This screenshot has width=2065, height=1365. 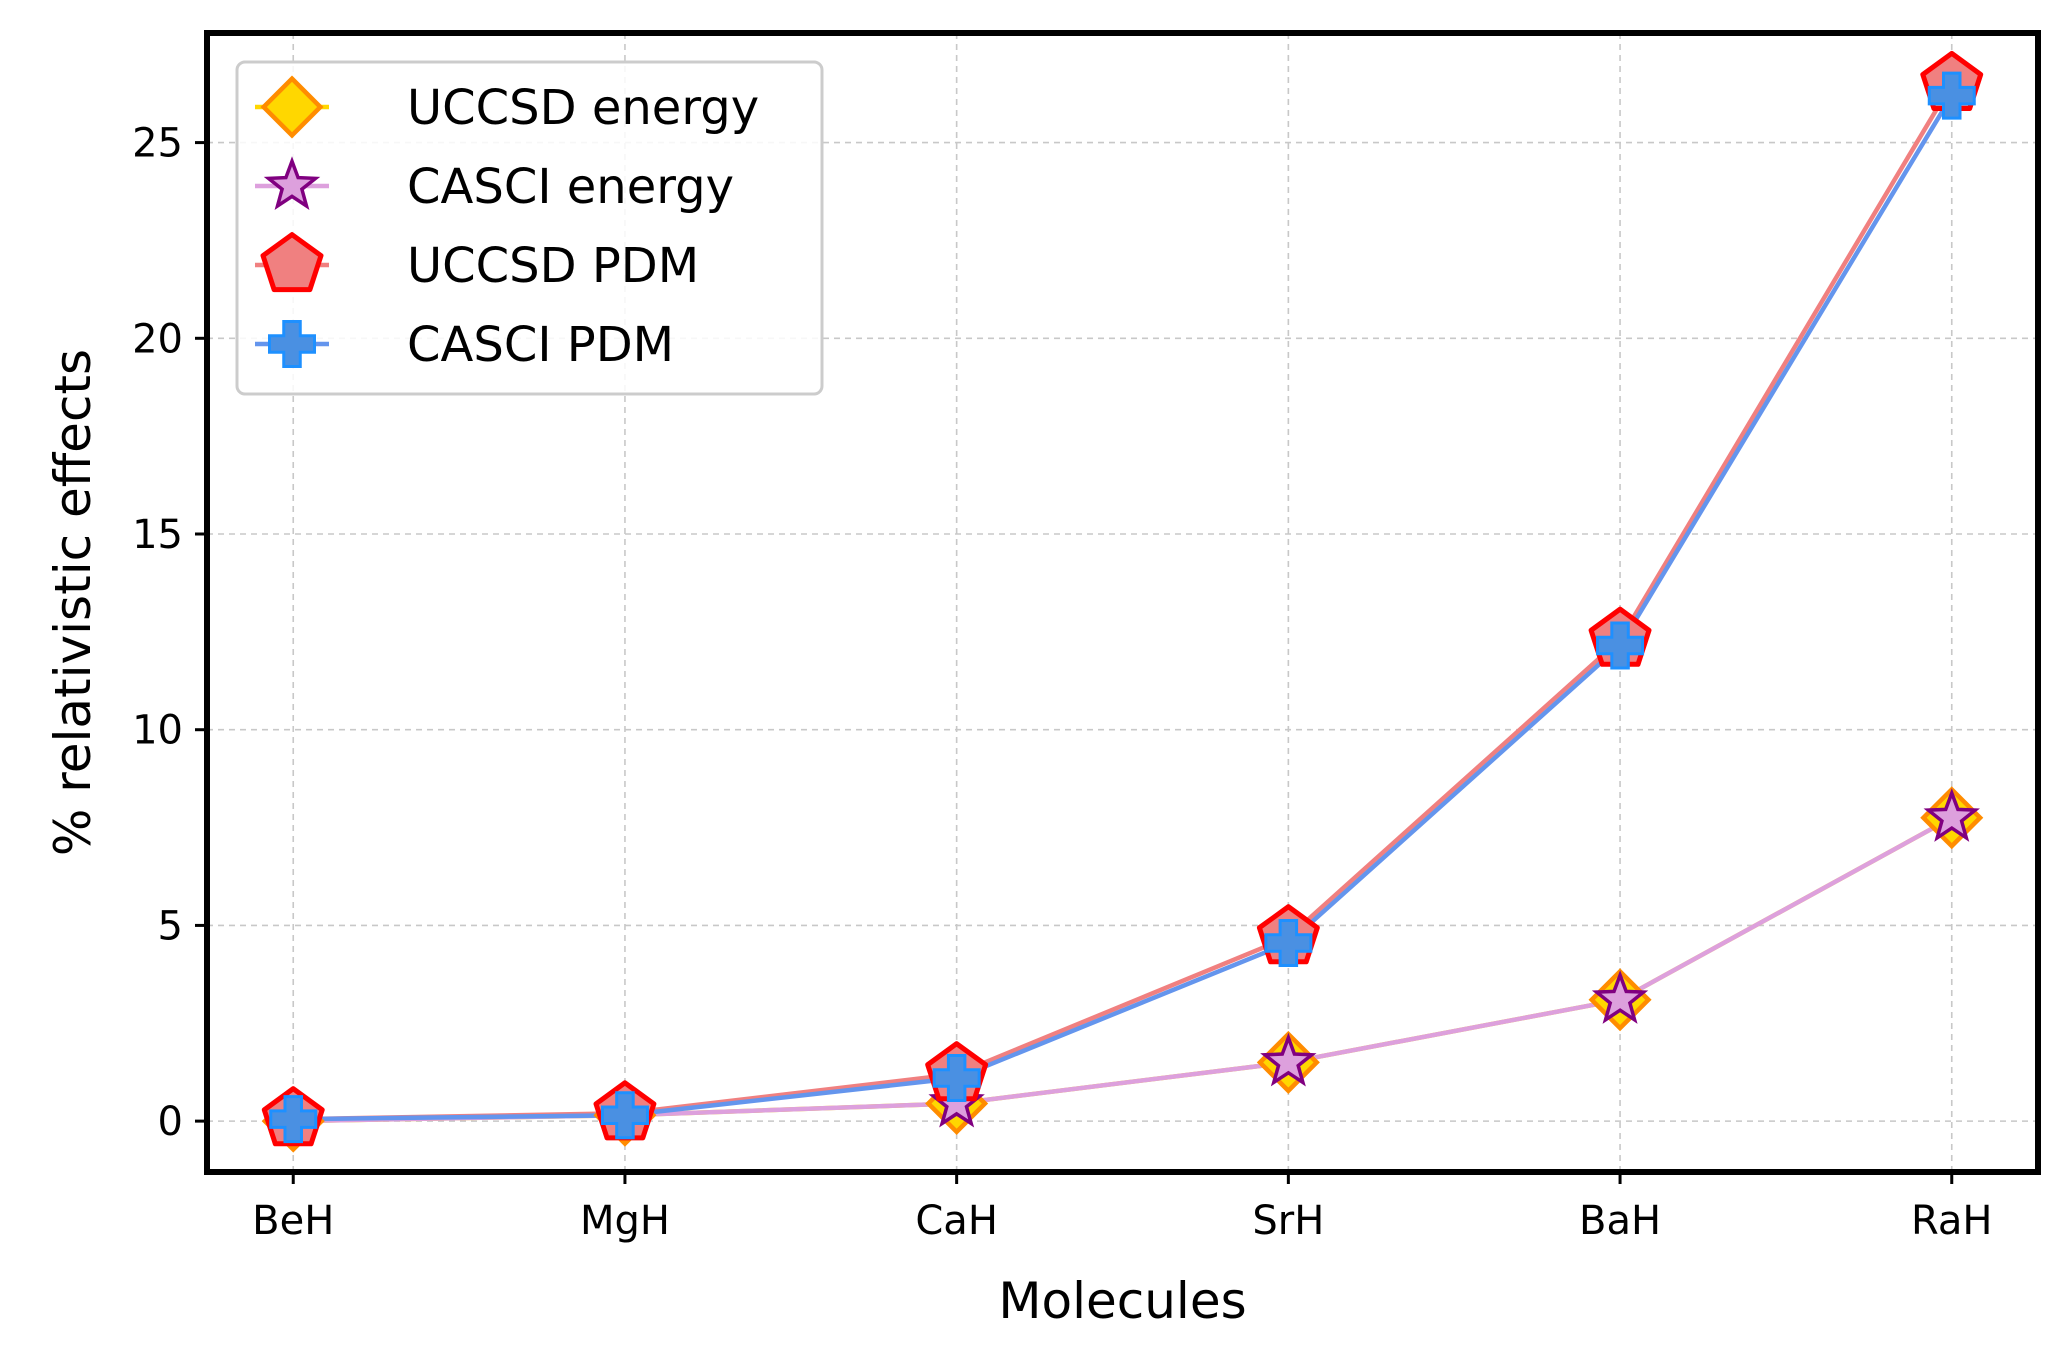 What do you see at coordinates (157, 731) in the screenshot?
I see `y-tick-label: 10` at bounding box center [157, 731].